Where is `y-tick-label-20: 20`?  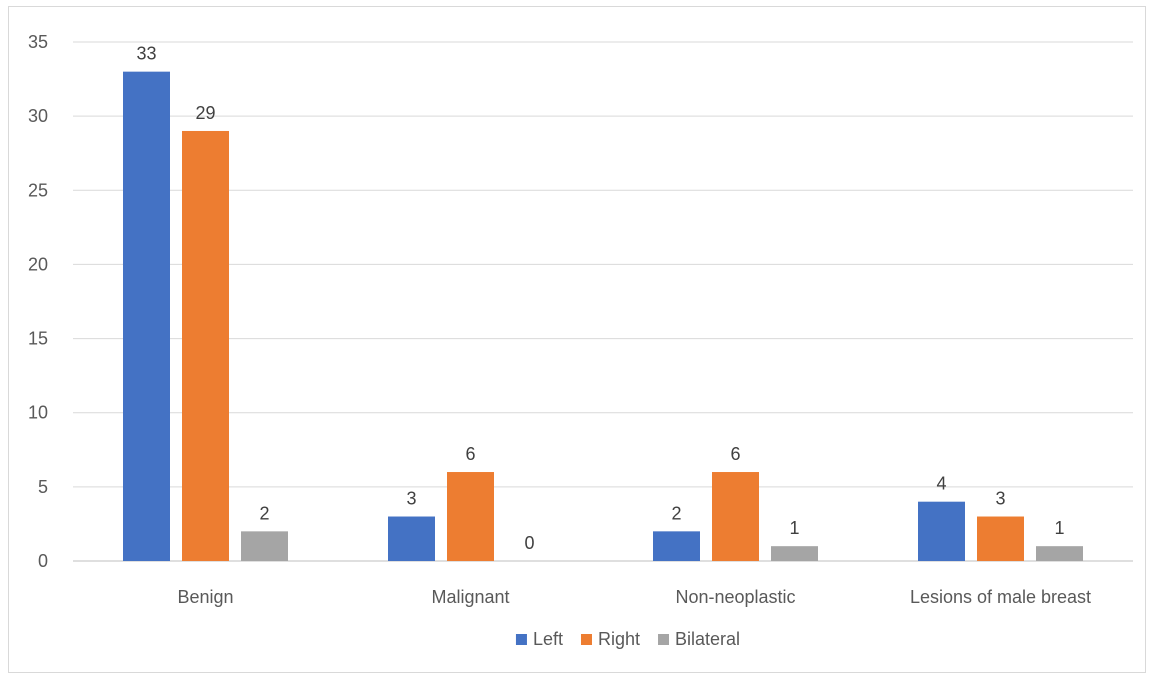
y-tick-label-20: 20 is located at coordinates (38, 264).